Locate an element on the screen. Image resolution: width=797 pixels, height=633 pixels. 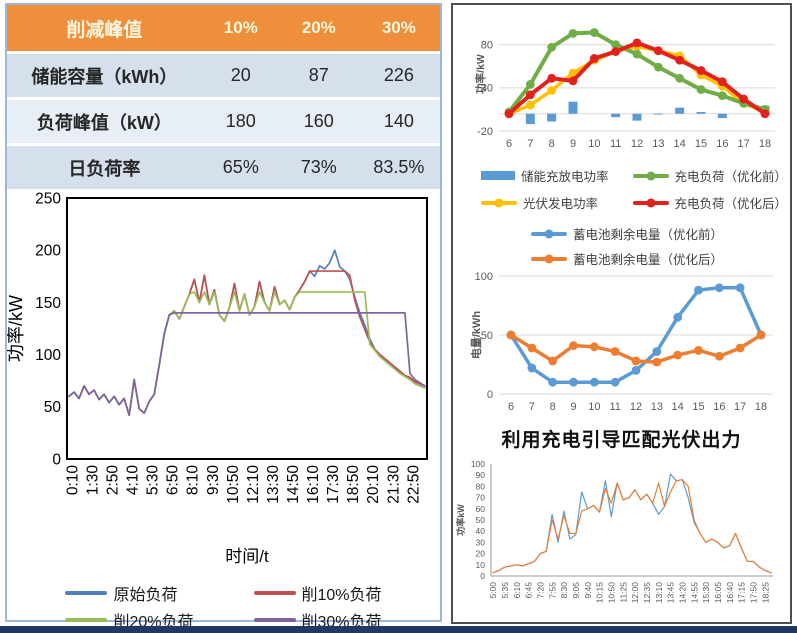
table-cell: 65% is located at coordinates (240, 167).